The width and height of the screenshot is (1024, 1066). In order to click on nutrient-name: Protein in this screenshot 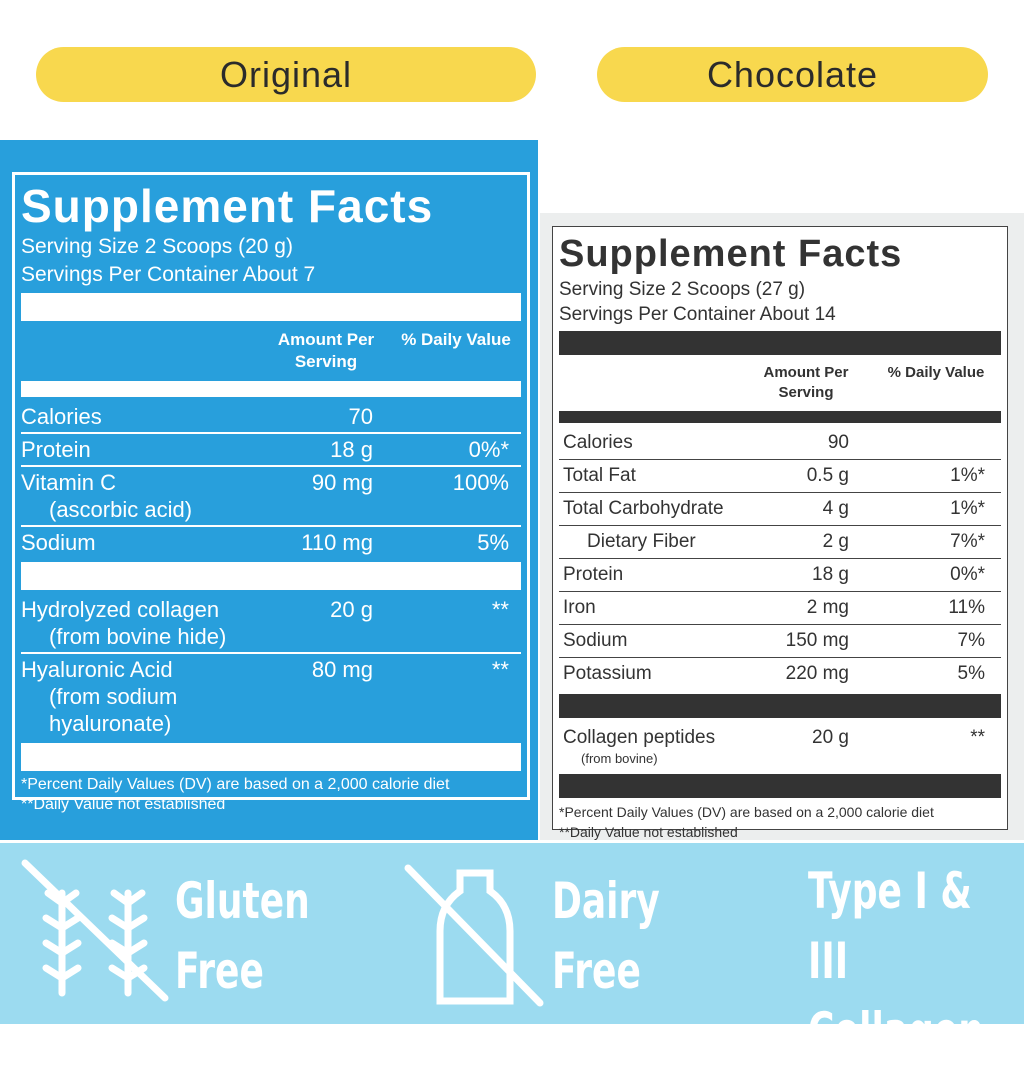, I will do `click(56, 449)`.